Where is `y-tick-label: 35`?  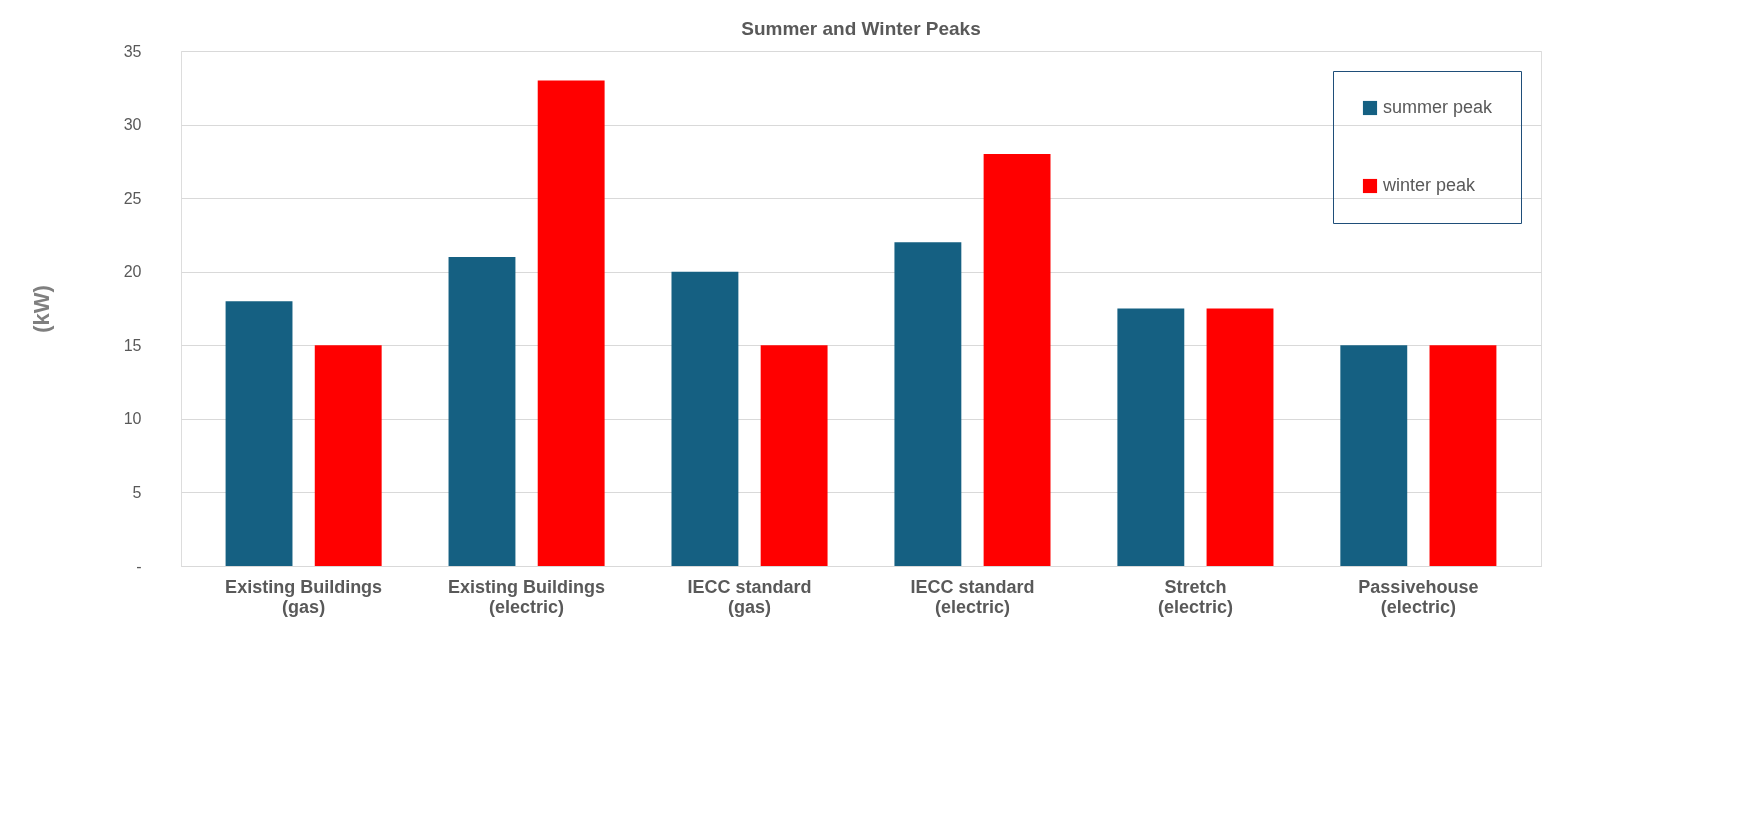
y-tick-label: 35 is located at coordinates (132, 51).